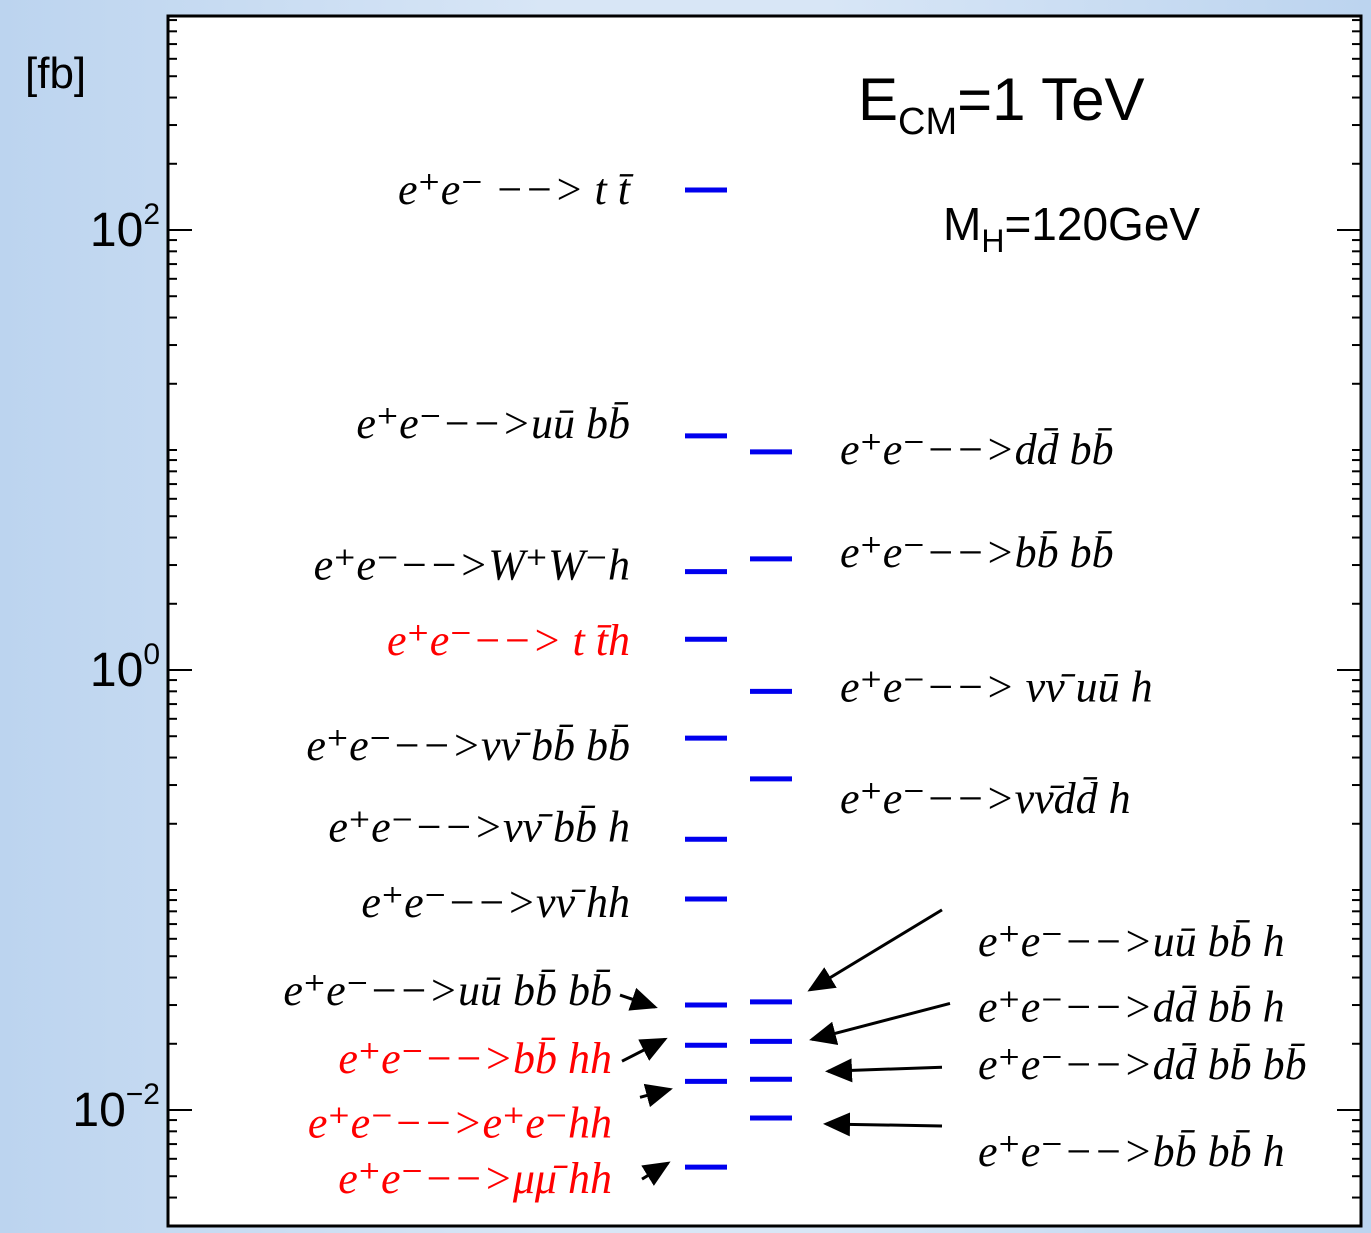 The height and width of the screenshot is (1233, 1371). Describe the element at coordinates (508, 640) in the screenshot. I see `process-label: e⁺e⁻−−> t t̄h` at that location.